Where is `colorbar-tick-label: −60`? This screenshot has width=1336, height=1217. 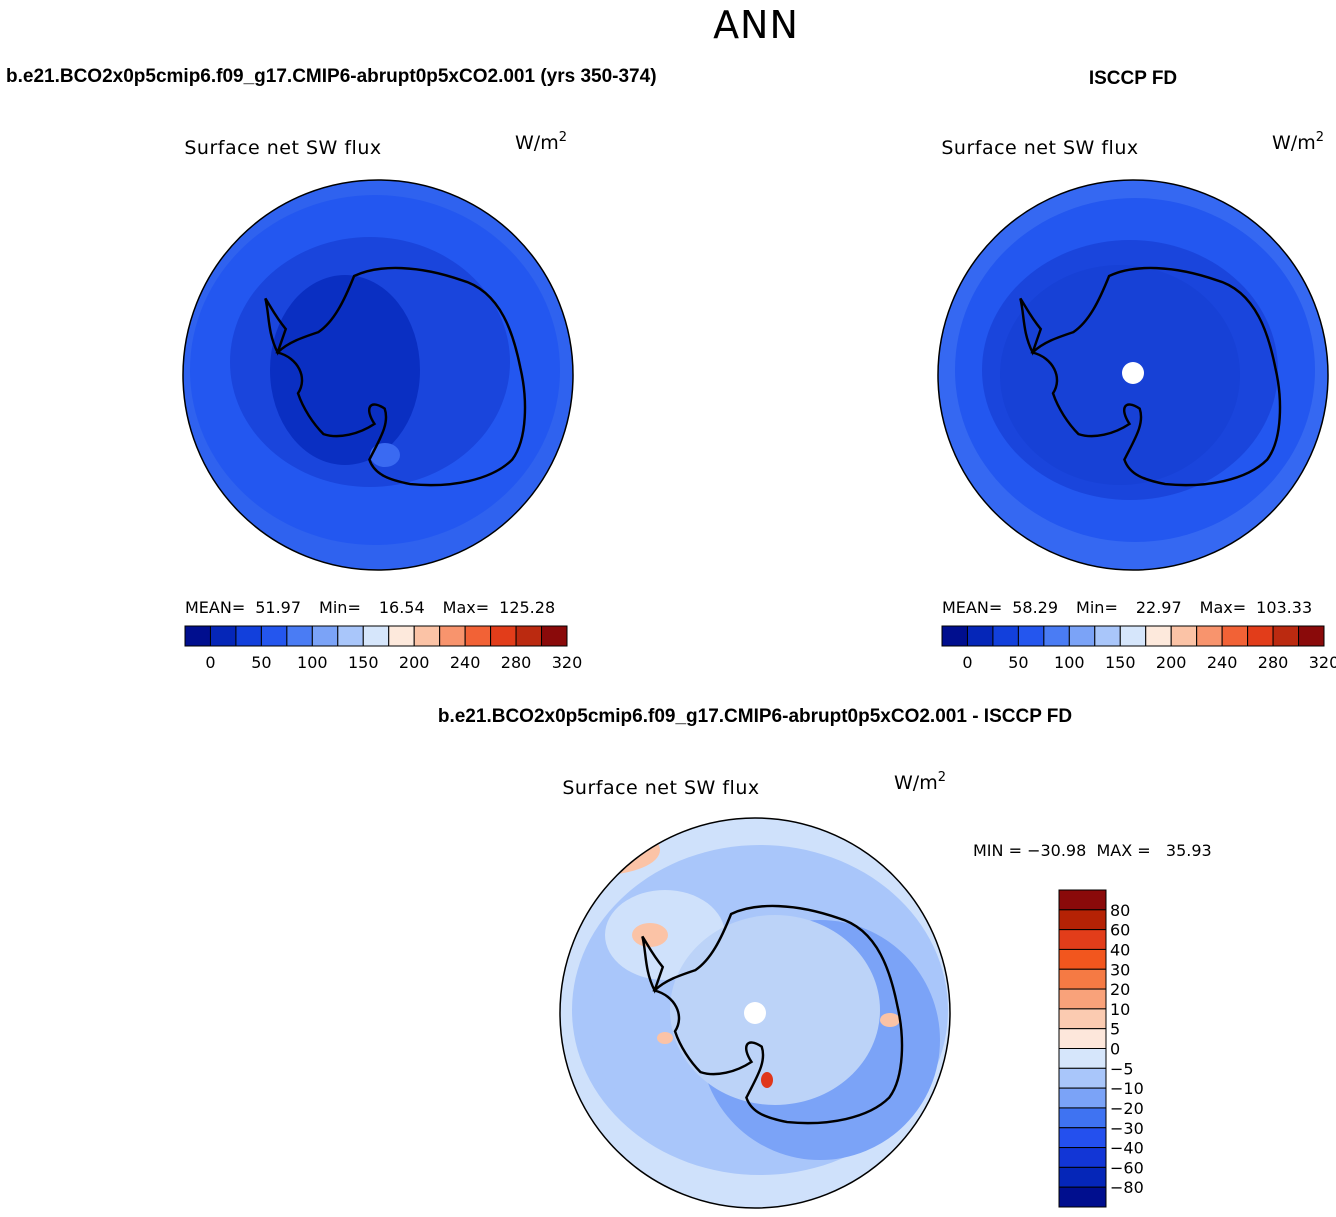 colorbar-tick-label: −60 is located at coordinates (1127, 1167).